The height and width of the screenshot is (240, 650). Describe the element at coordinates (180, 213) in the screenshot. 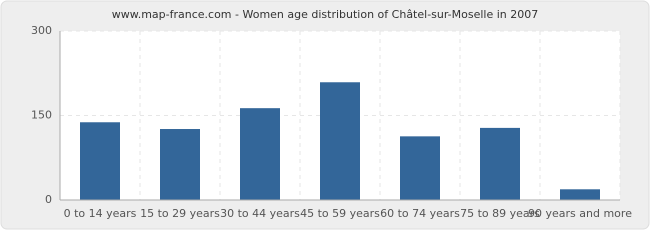

I see `x-tick-label: 15 to 29 years` at that location.